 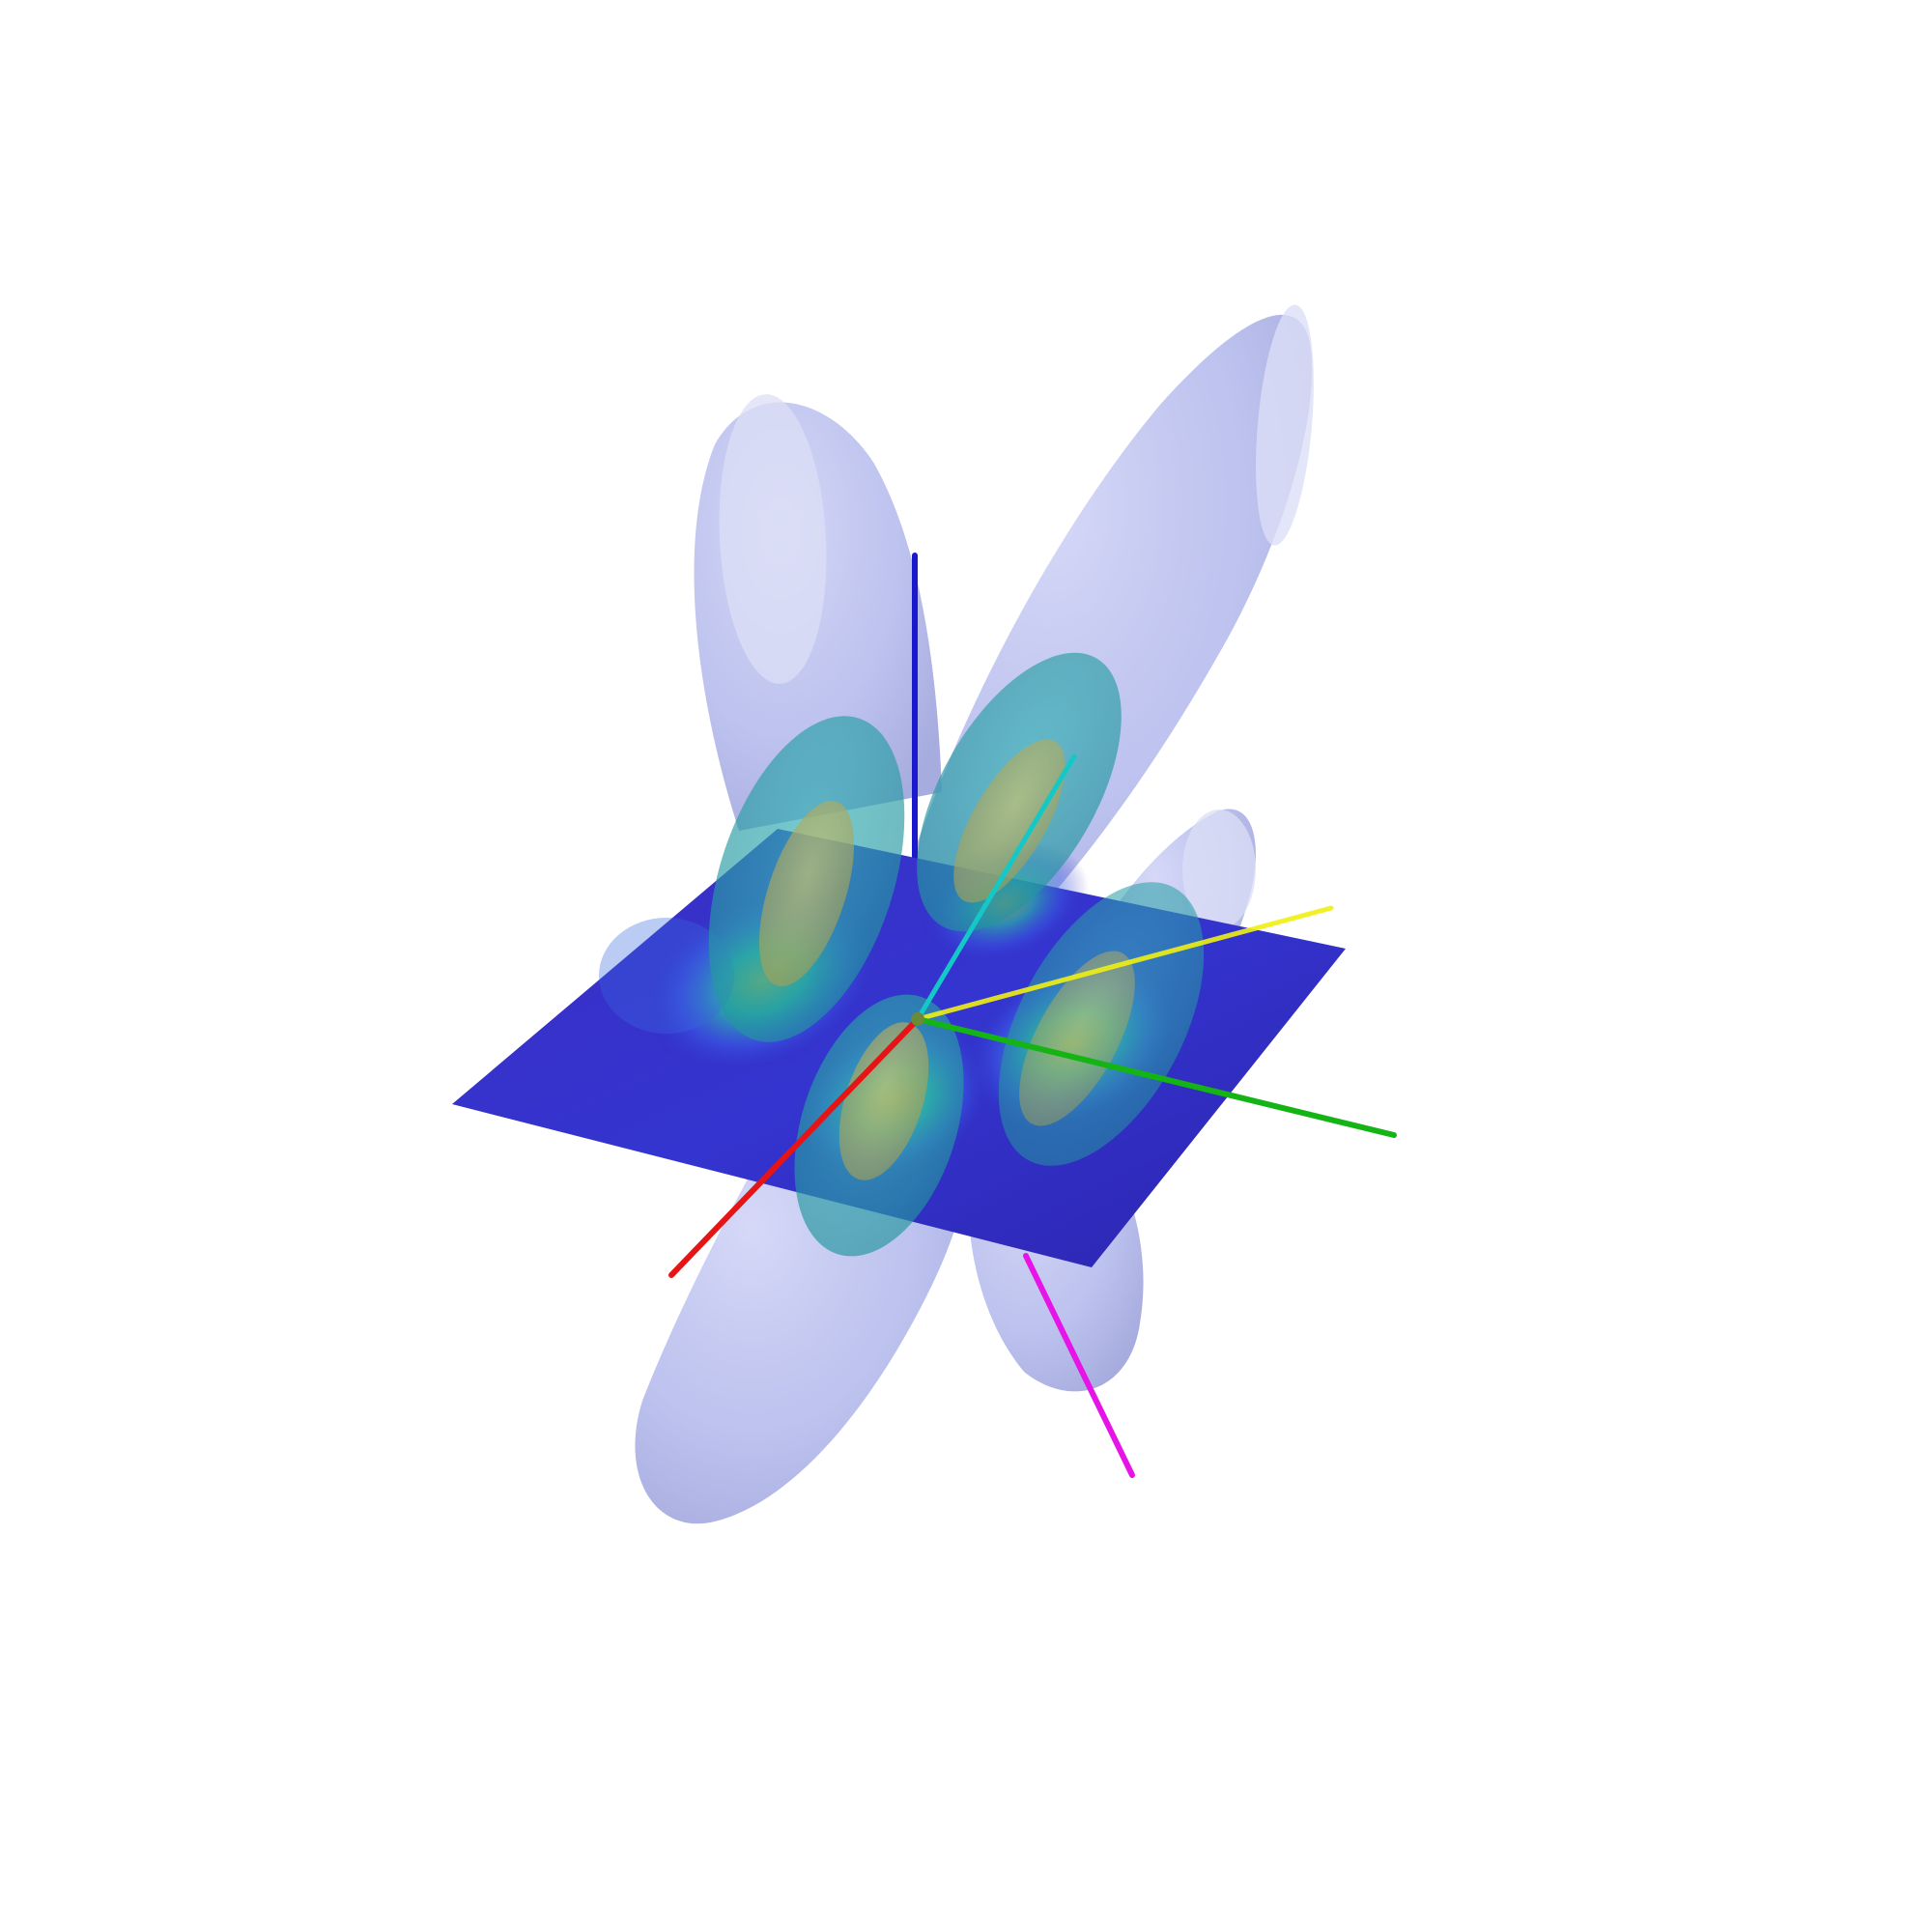 I want to click on lobe-upper-right-cap, so click(x=1285, y=425).